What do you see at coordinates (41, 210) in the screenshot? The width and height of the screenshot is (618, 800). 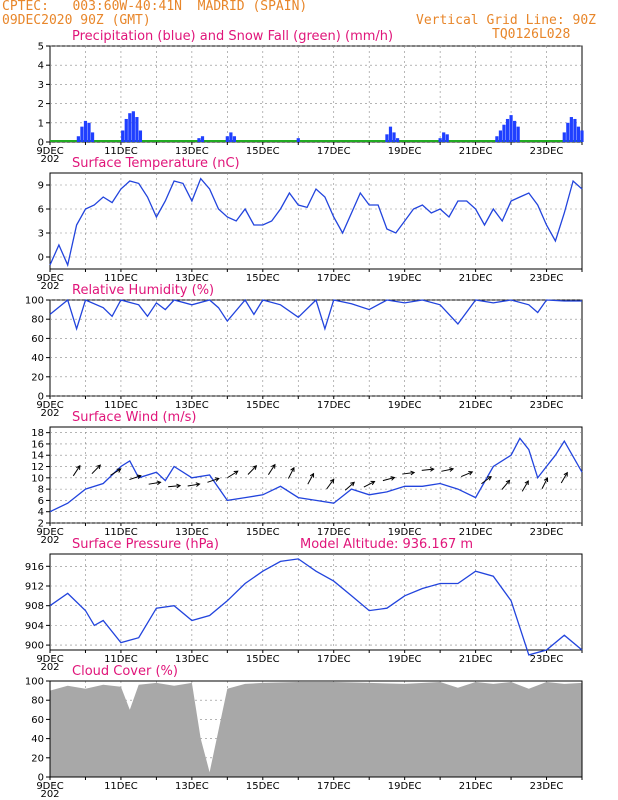 I see `temperature-ytick-label: 6` at bounding box center [41, 210].